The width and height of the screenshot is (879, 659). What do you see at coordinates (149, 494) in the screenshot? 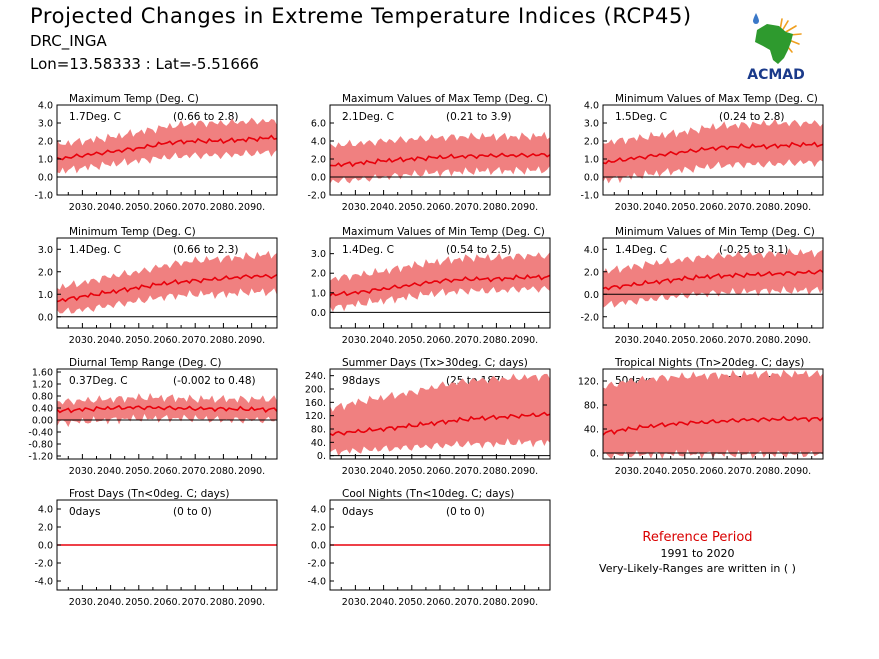
I see `chart-title: Frost Days (Tn<0deg. C; days)` at bounding box center [149, 494].